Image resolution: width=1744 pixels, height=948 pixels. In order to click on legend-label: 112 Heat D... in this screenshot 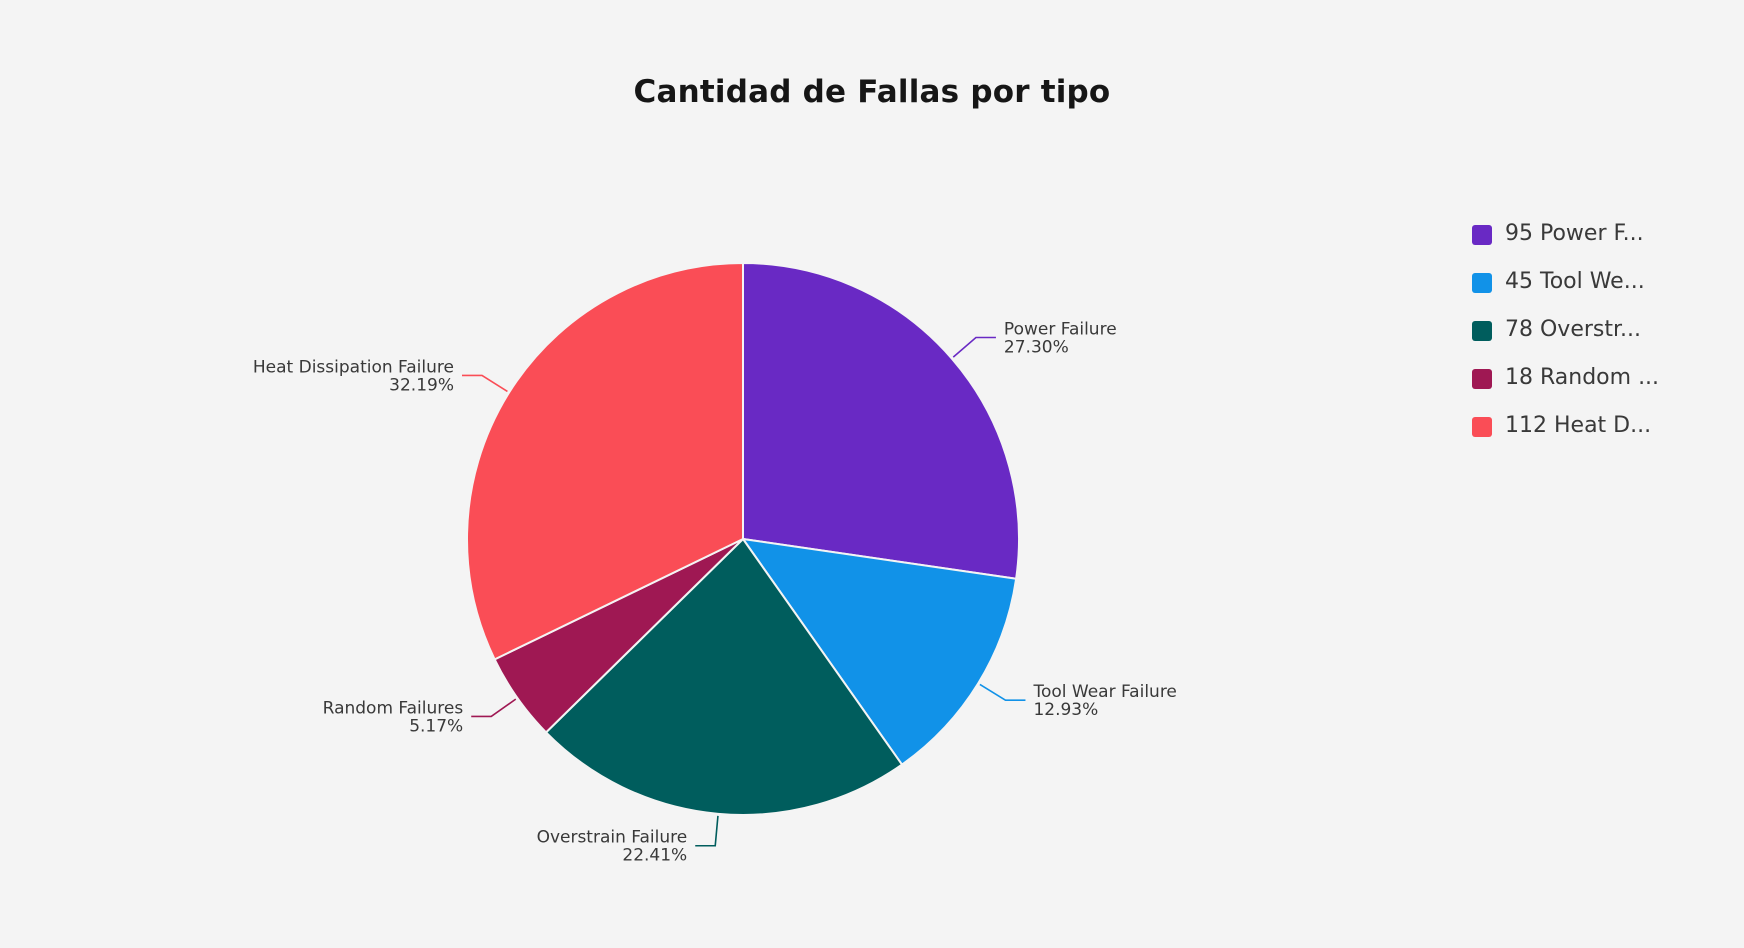, I will do `click(1578, 425)`.